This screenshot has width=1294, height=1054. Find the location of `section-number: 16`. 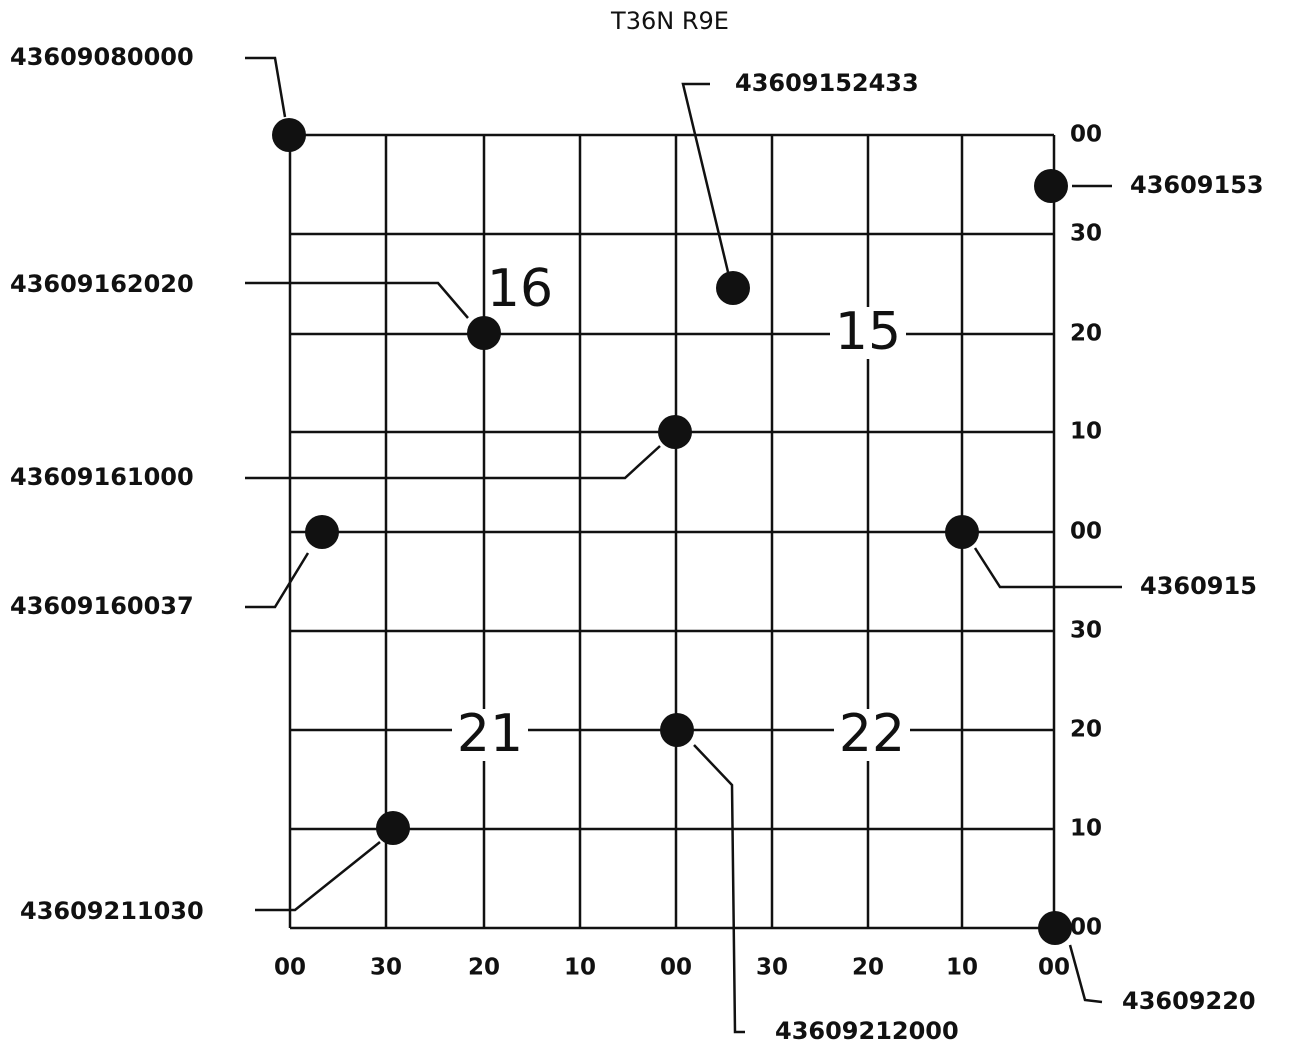

section-number: 16 is located at coordinates (520, 289).